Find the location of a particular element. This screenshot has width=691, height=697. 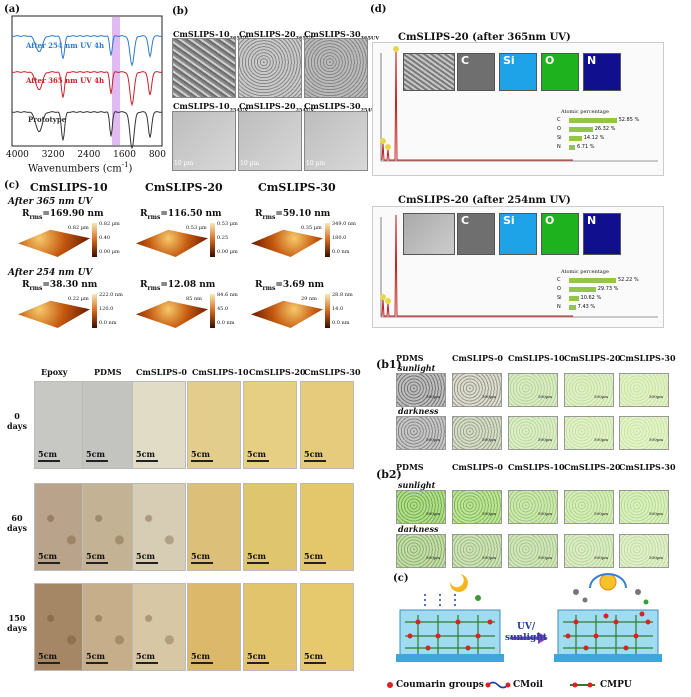

schematic-arrow-label-1: UV/ is located at coordinates (526, 627).